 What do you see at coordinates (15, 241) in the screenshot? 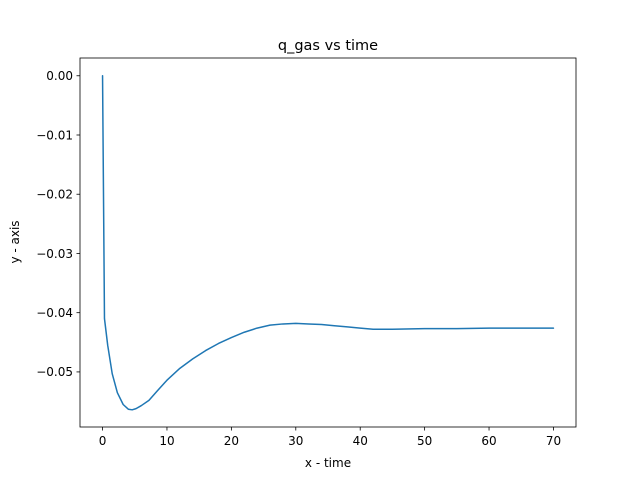
I see `y-axis-label: y - axis` at bounding box center [15, 241].